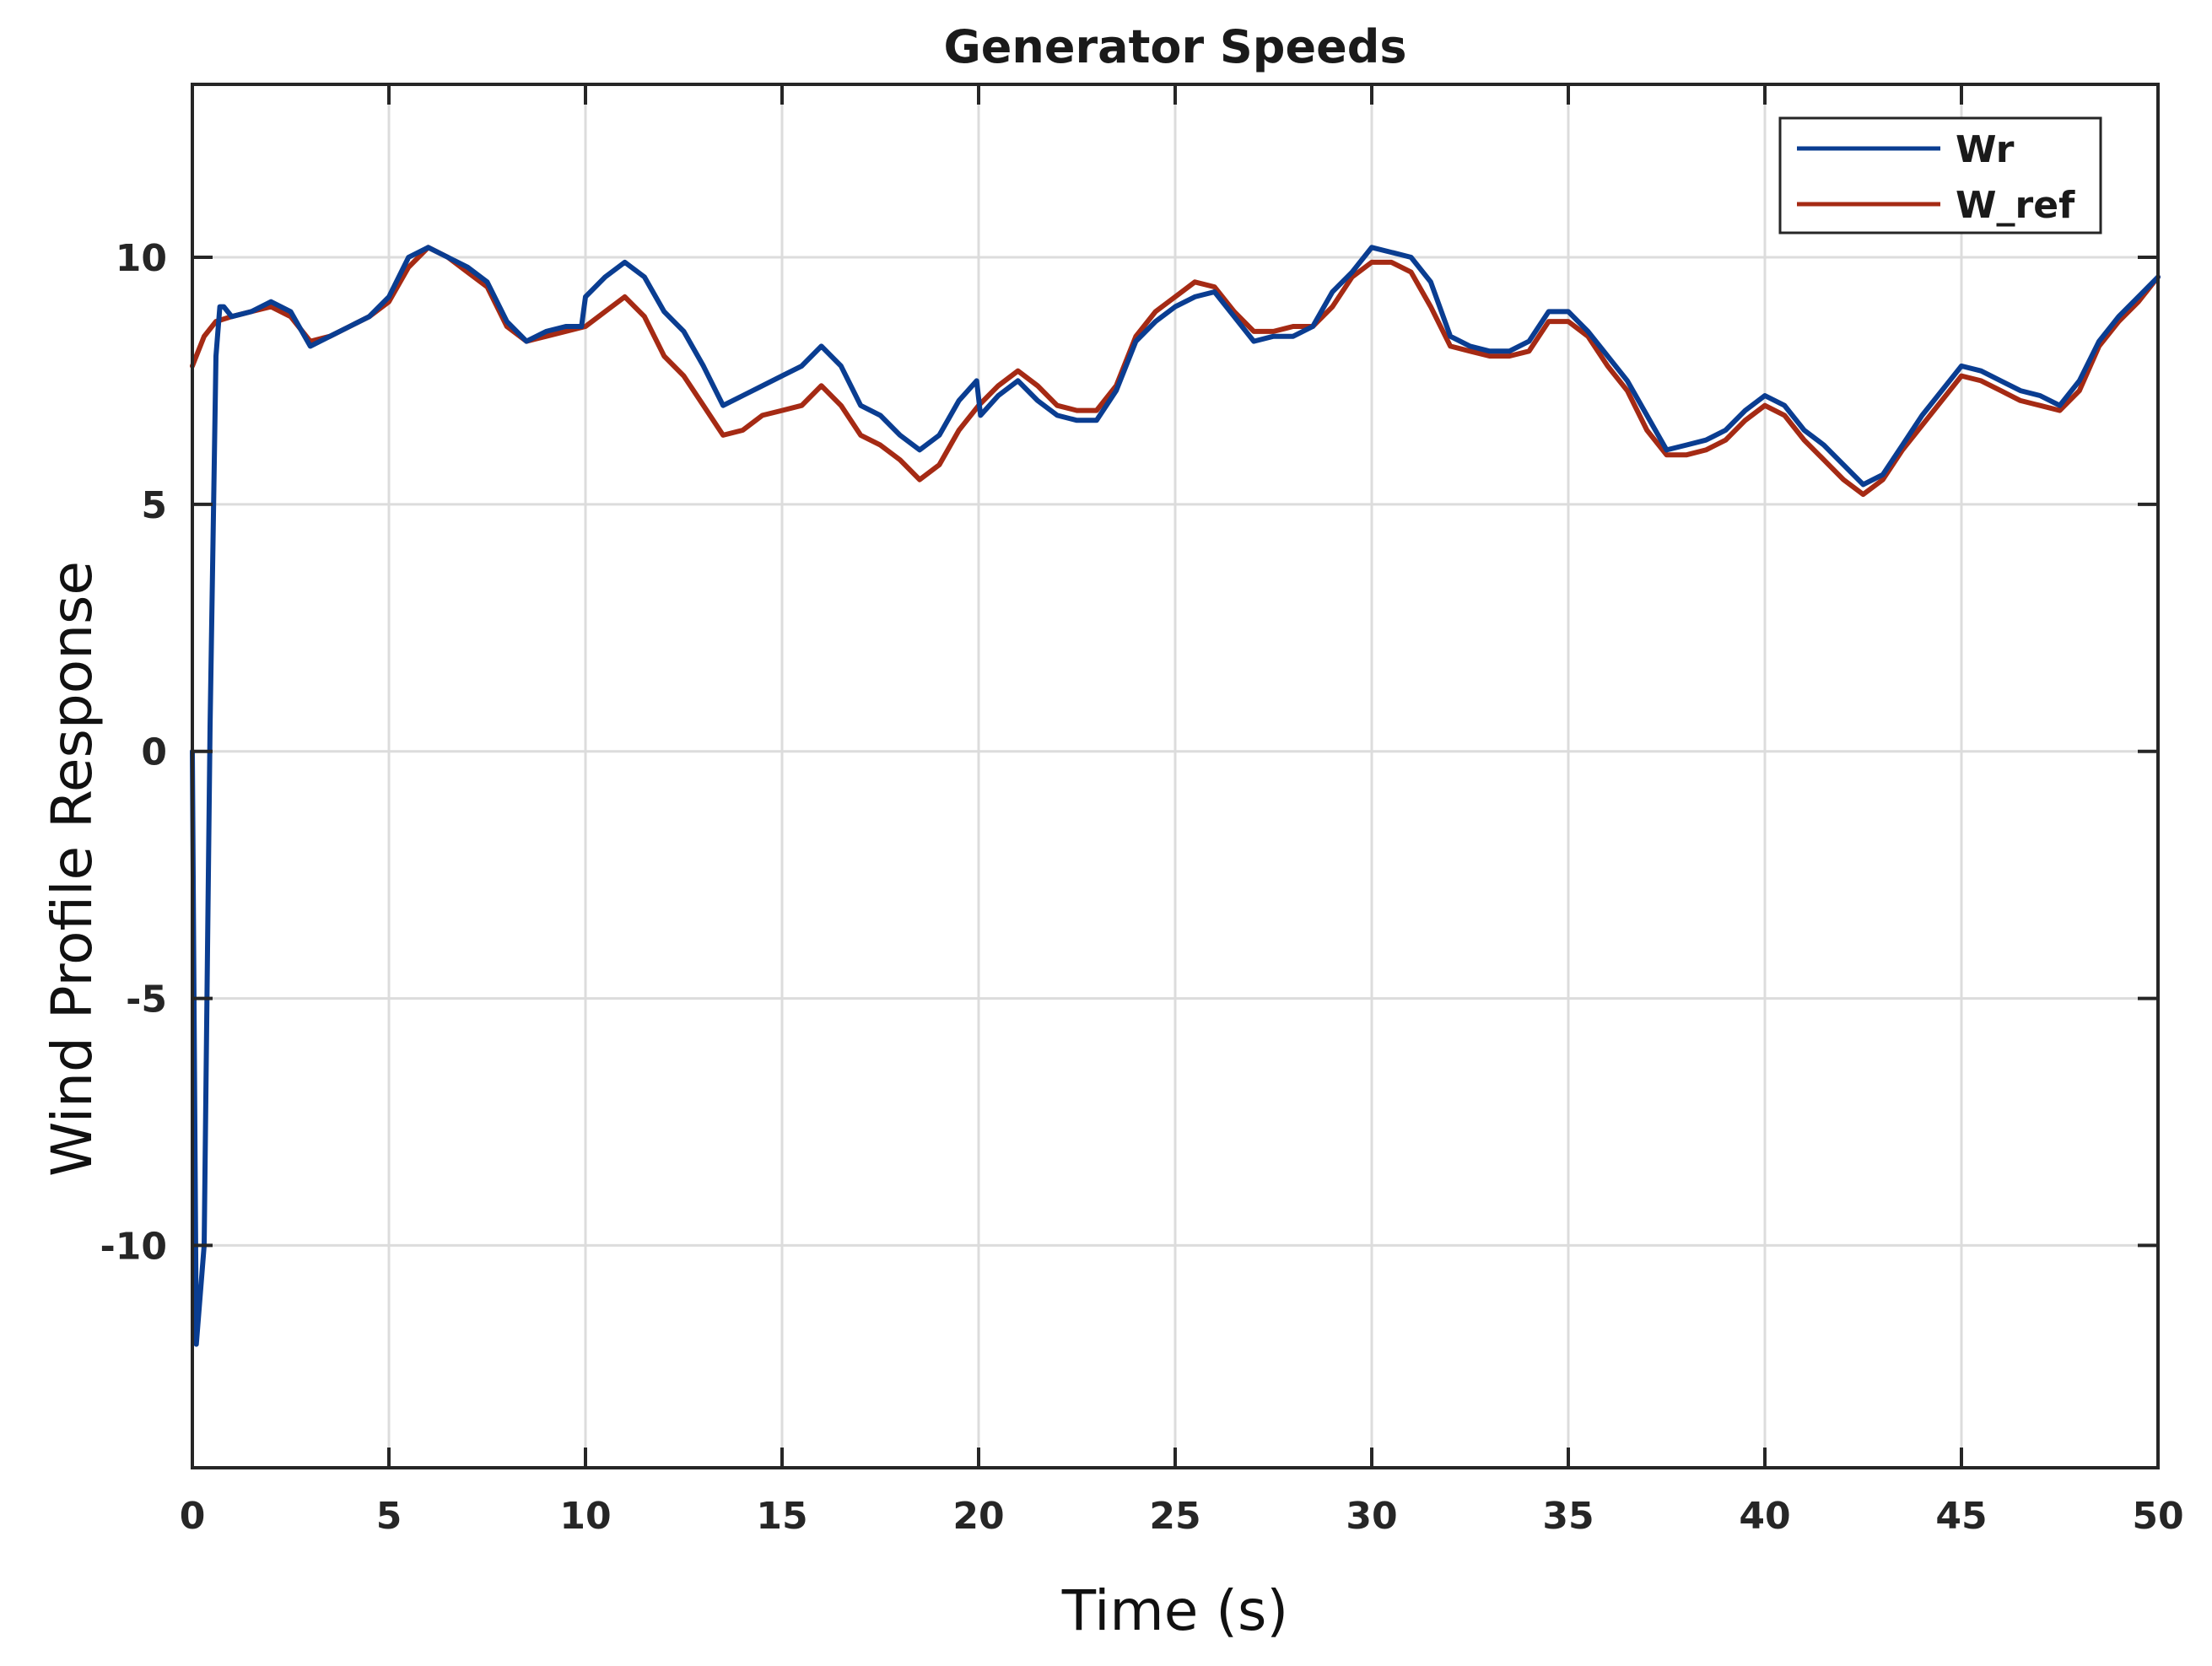 This screenshot has width=2212, height=1666. What do you see at coordinates (1174, 1610) in the screenshot?
I see `x-axis-label: Time (s)` at bounding box center [1174, 1610].